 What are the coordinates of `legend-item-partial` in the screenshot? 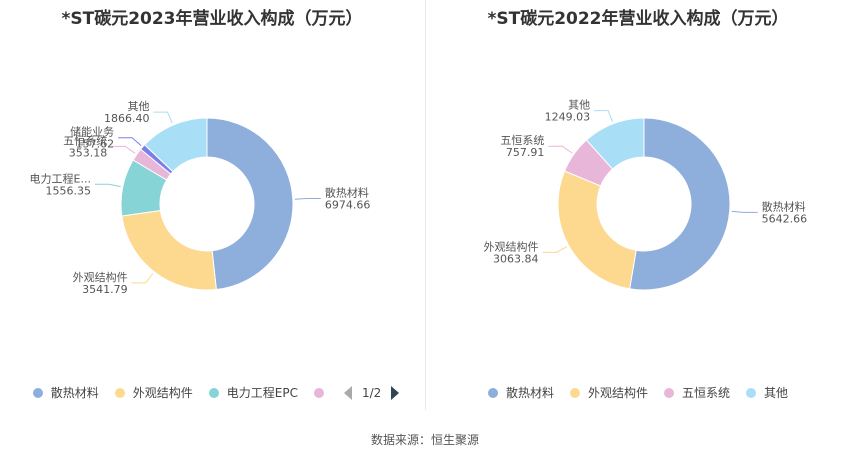 It's located at (322, 392).